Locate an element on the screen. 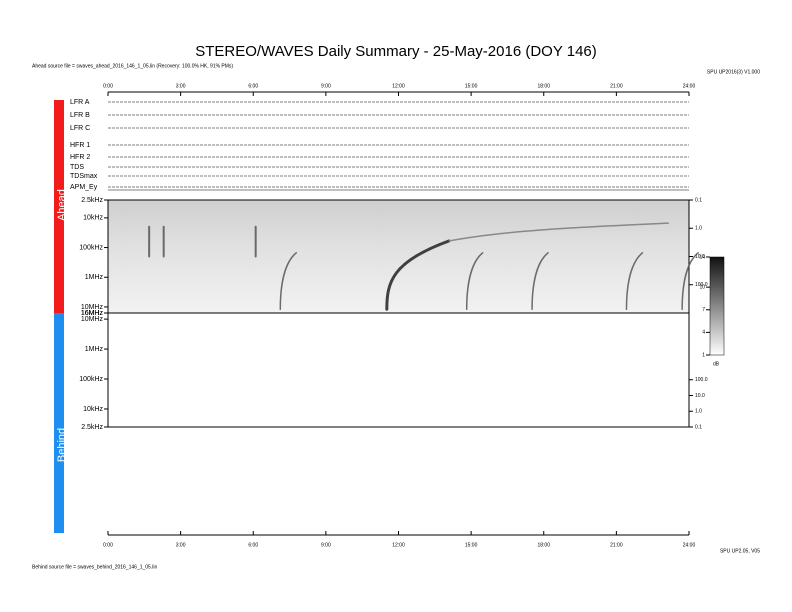  colorbar is located at coordinates (717, 306).